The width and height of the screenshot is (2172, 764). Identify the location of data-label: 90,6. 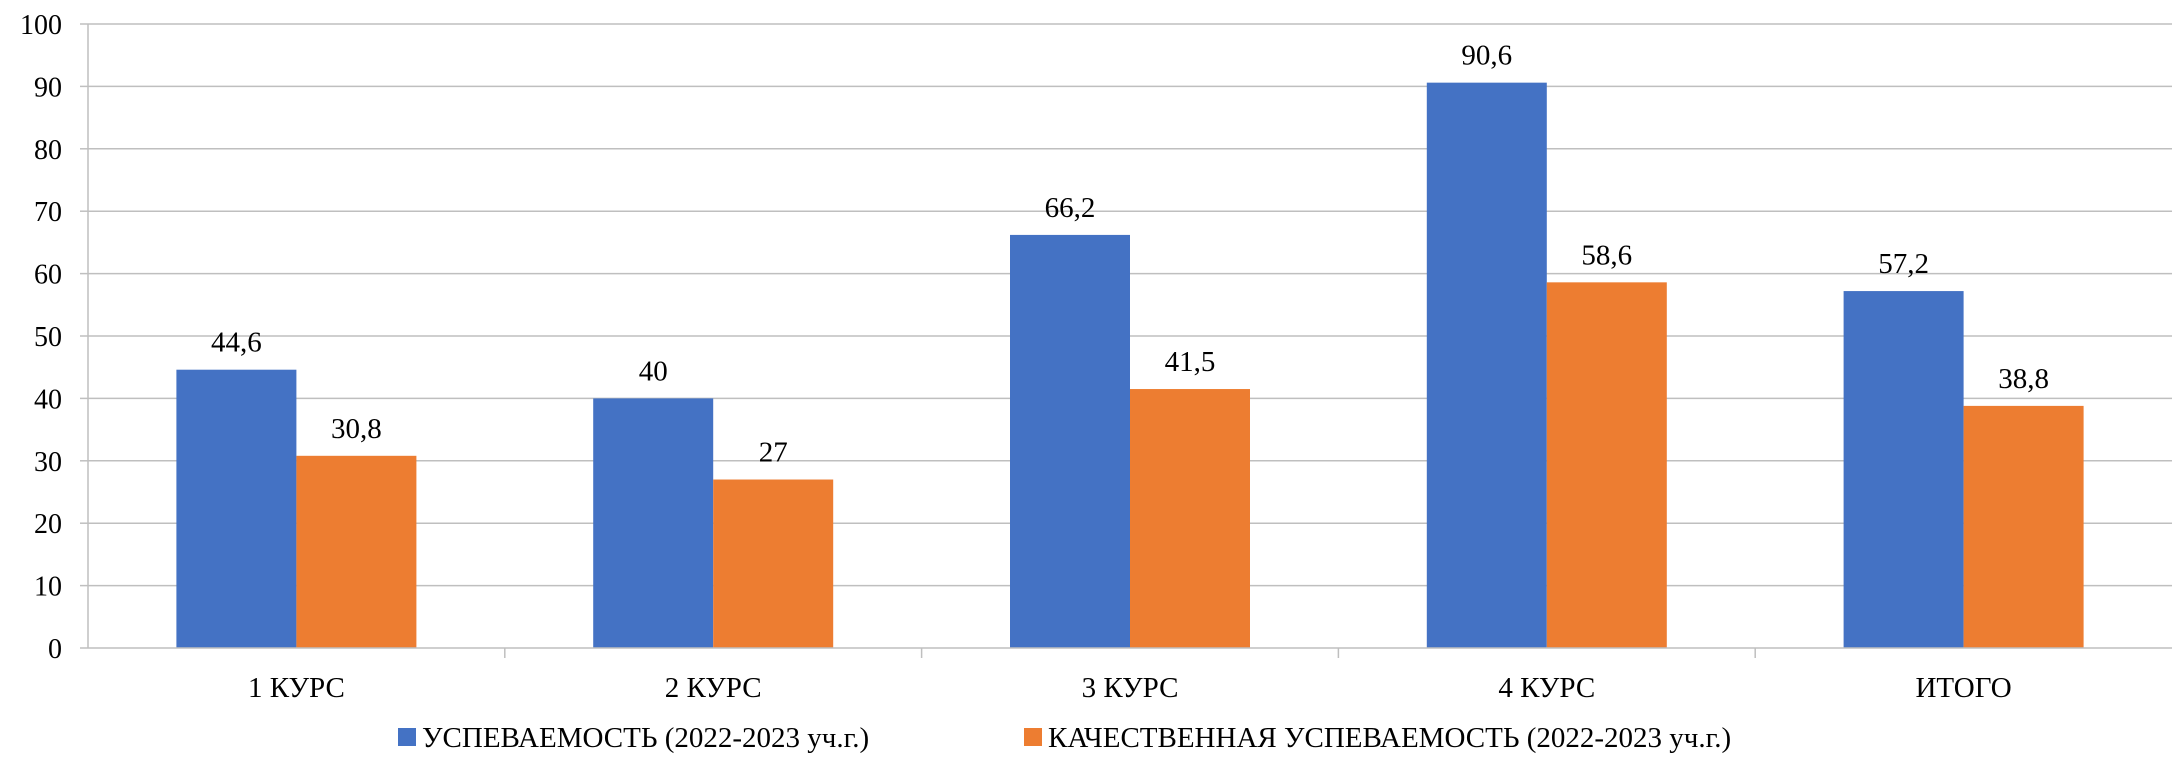
(1486, 56).